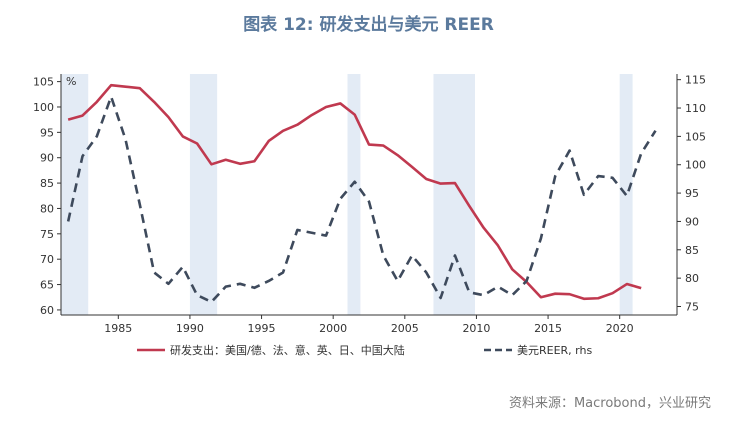 The image size is (737, 422). I want to click on x-tick-label: 1995, so click(262, 328).